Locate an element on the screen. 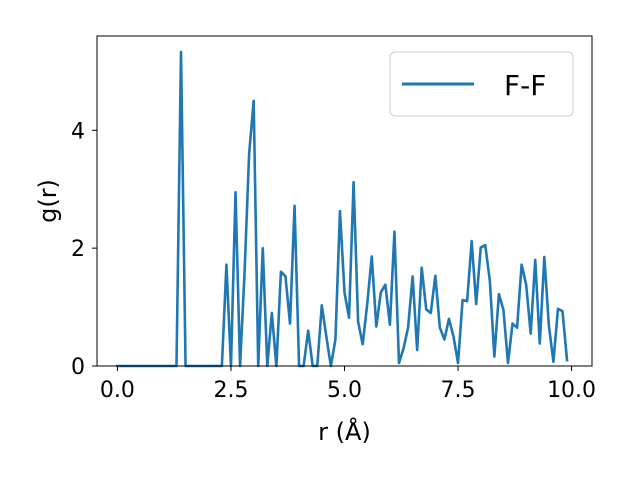 This screenshot has width=640, height=480. x-tick-label: 10.0 is located at coordinates (571, 390).